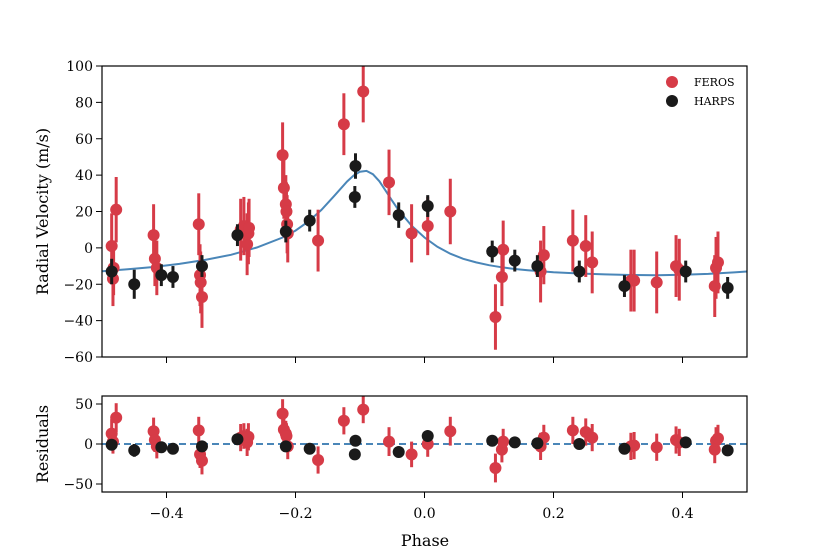 This screenshot has height=554, width=830. I want to click on rv-ytick-label: −60, so click(78, 358).